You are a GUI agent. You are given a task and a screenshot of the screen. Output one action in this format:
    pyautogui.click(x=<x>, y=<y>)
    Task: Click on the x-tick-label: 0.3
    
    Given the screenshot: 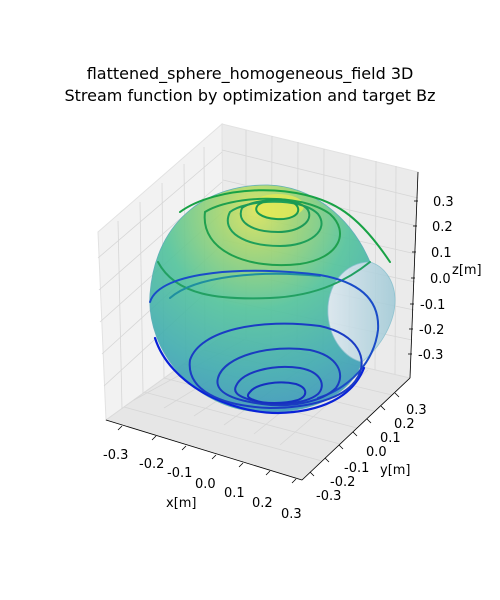 What is the action you would take?
    pyautogui.click(x=291, y=514)
    